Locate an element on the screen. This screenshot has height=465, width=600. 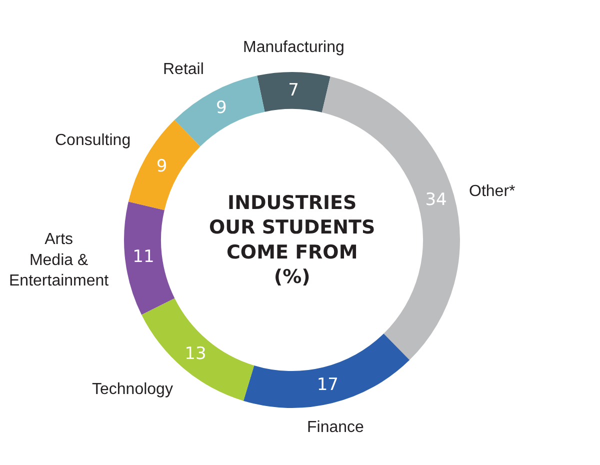
slice-label: Other* is located at coordinates (492, 191).